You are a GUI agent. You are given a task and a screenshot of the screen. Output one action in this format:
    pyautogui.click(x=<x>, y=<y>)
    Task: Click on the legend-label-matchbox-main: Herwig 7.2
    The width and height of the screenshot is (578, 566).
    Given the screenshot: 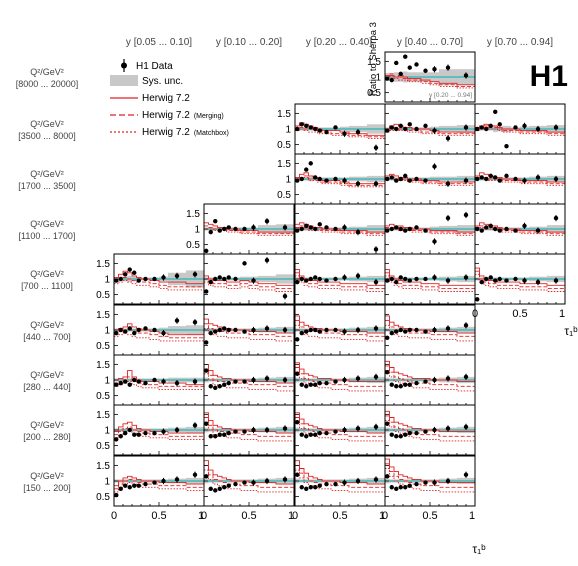 What is the action you would take?
    pyautogui.click(x=166, y=132)
    